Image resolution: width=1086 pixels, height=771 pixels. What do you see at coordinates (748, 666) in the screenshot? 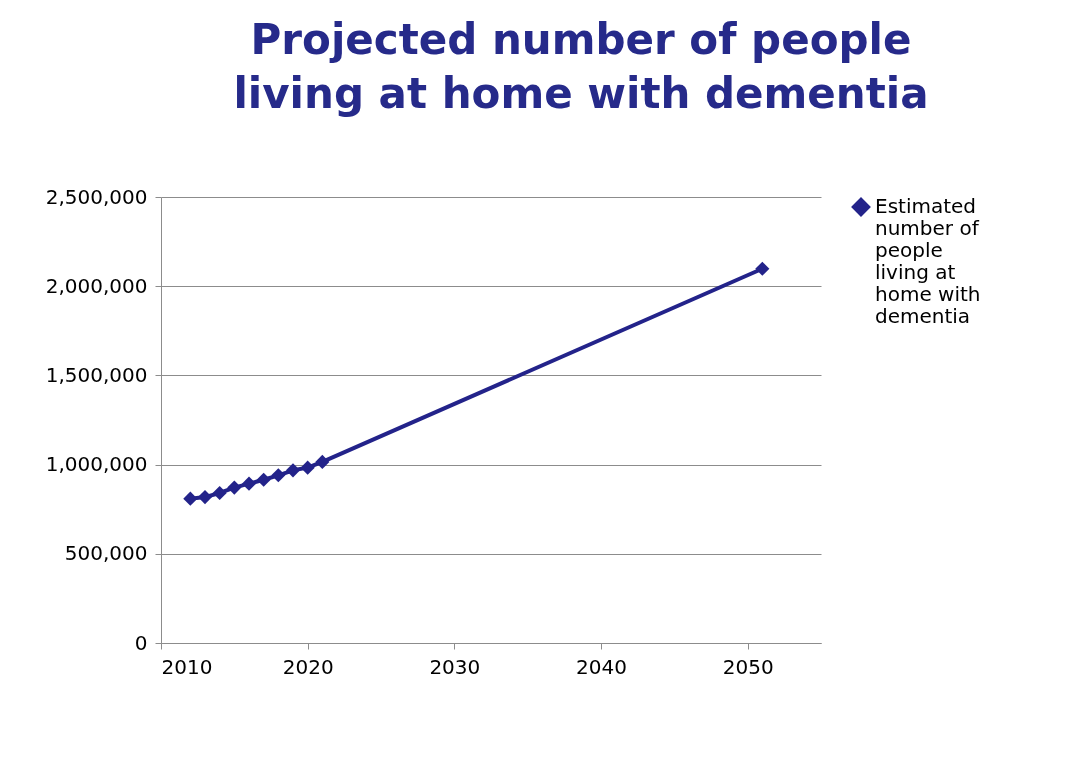
I see `x-tick-label: 2050` at bounding box center [748, 666].